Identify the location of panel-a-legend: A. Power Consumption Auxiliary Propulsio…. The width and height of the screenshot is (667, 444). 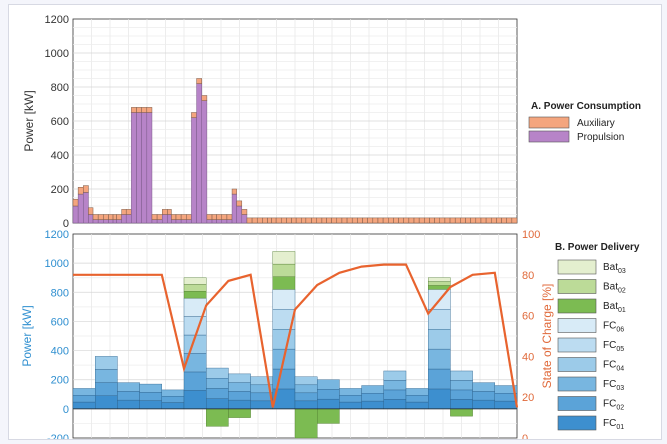
(584, 122).